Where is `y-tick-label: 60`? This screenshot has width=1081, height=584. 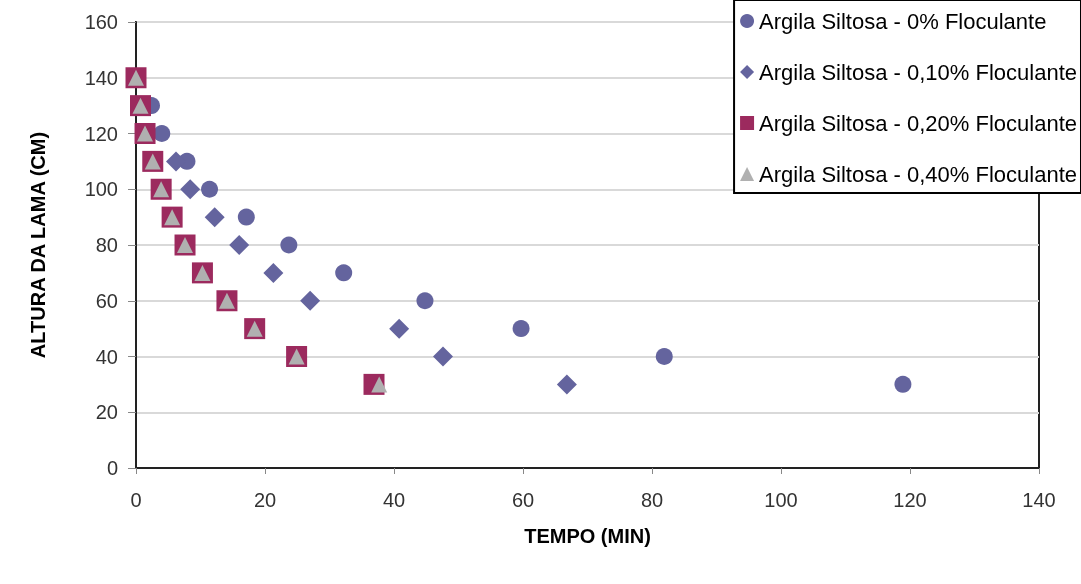 y-tick-label: 60 is located at coordinates (106, 300).